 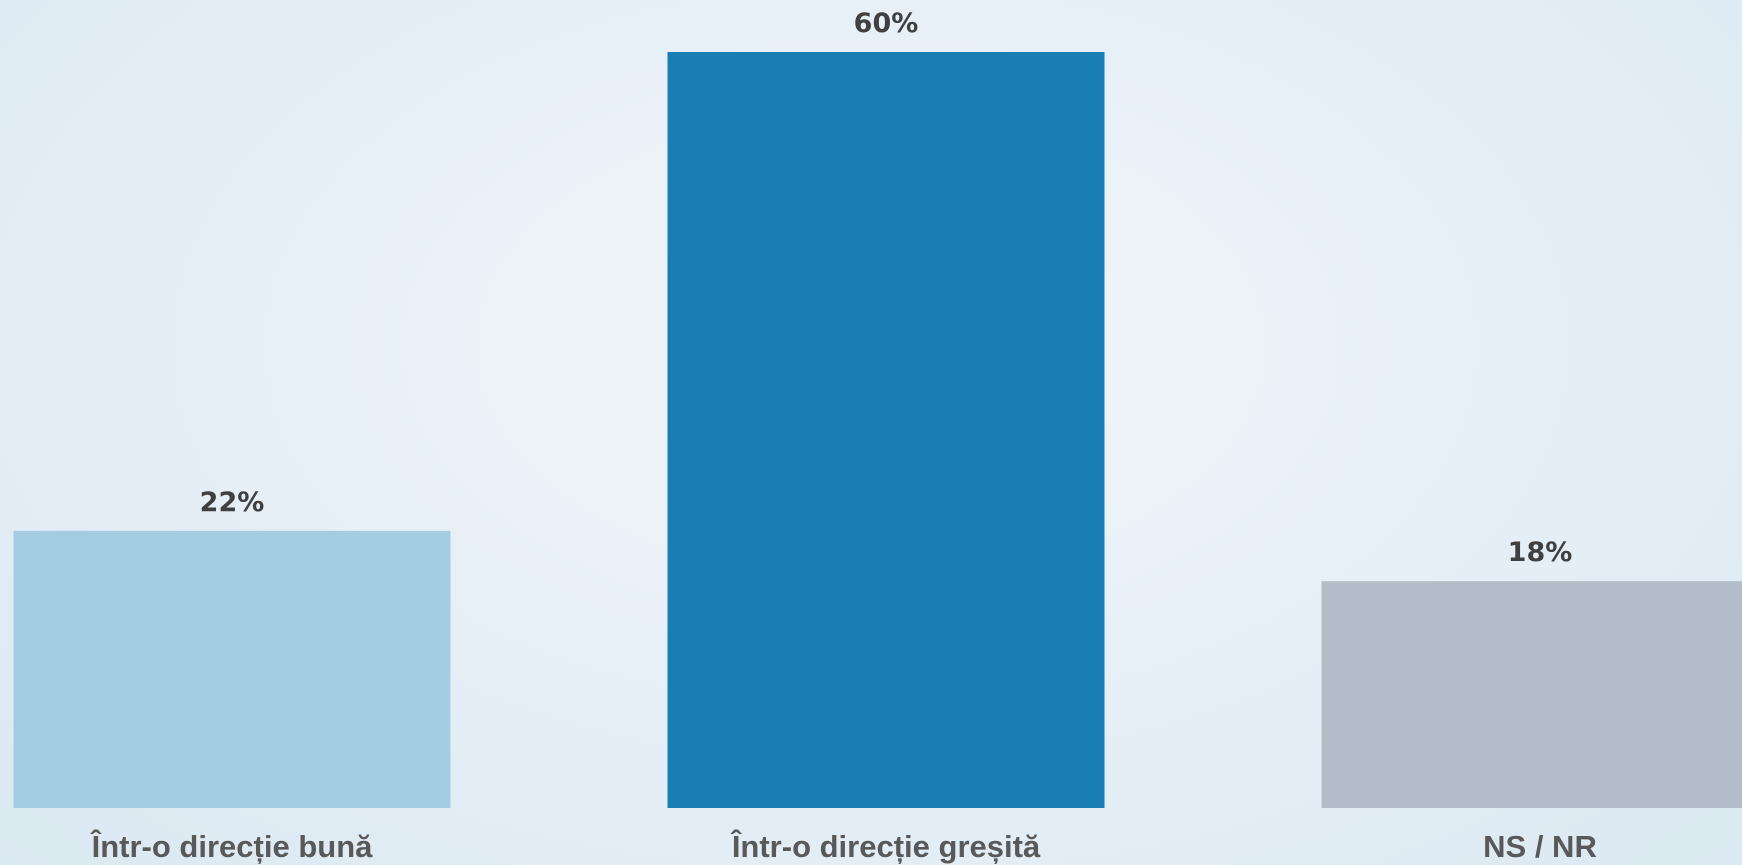 What do you see at coordinates (232, 502) in the screenshot?
I see `data-label-1: 22%` at bounding box center [232, 502].